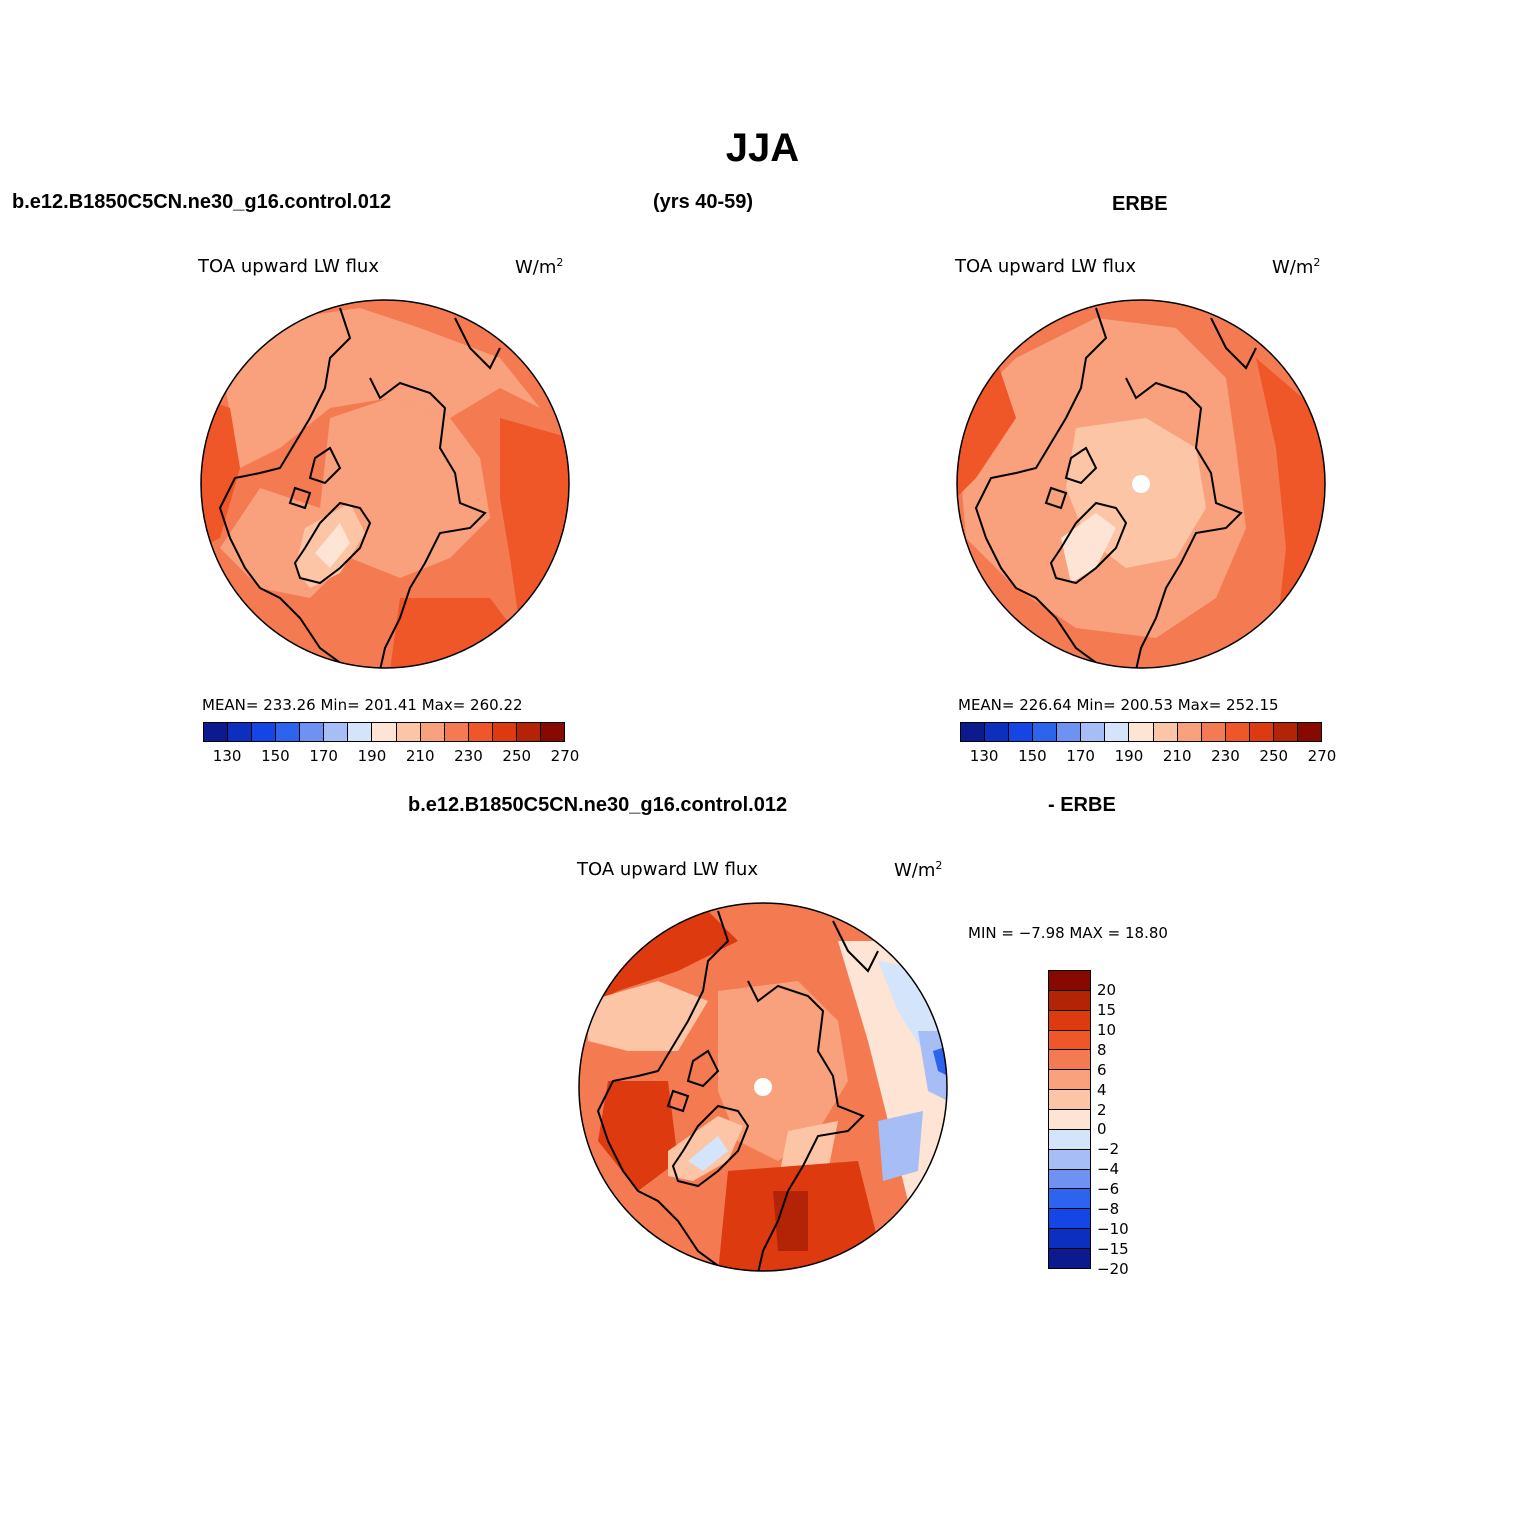 The height and width of the screenshot is (1525, 1525). Describe the element at coordinates (1107, 1009) in the screenshot. I see `colorbar-tick-label: 15` at that location.